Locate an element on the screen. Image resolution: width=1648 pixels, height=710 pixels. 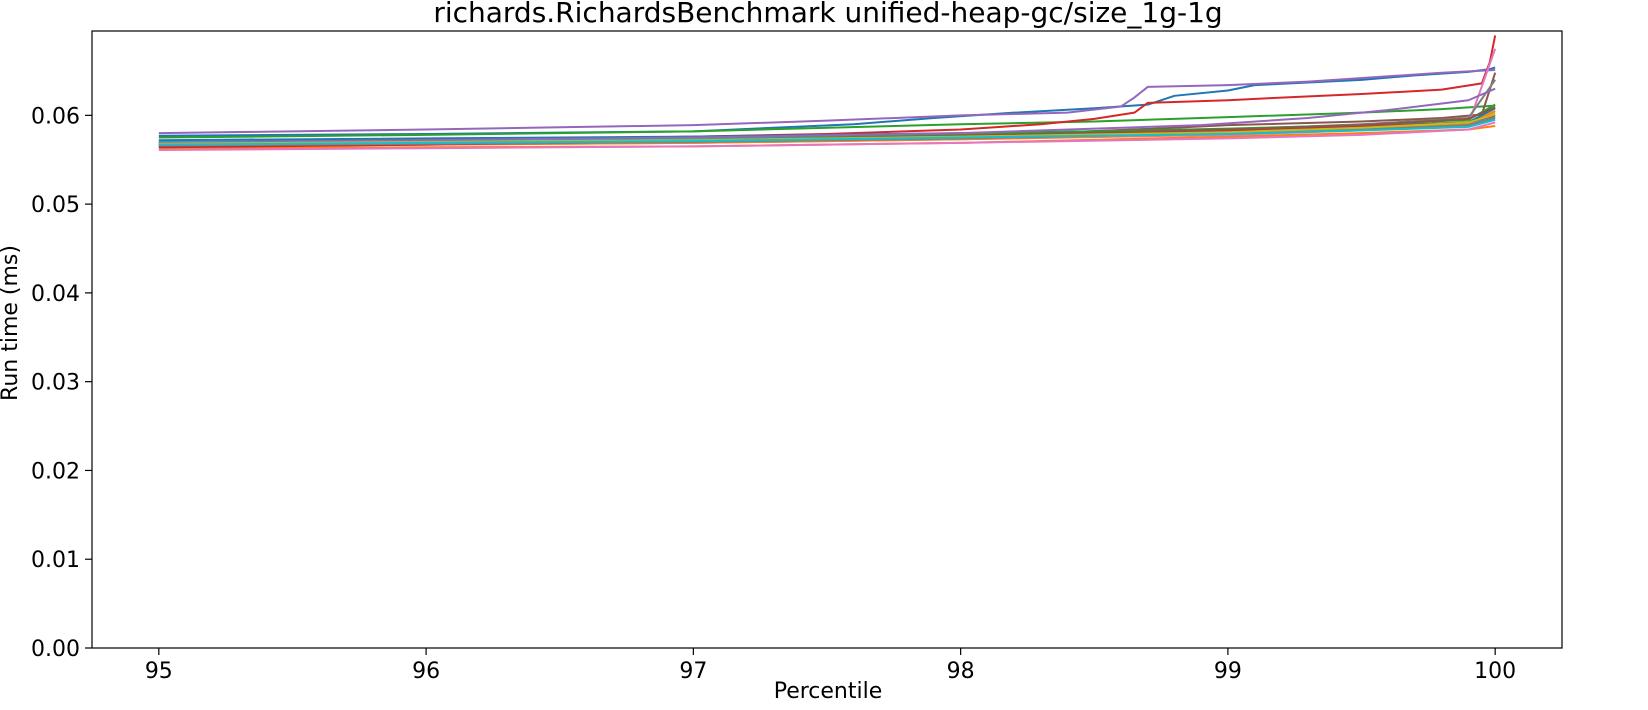
x-axis-label: Percentile is located at coordinates (828, 691).